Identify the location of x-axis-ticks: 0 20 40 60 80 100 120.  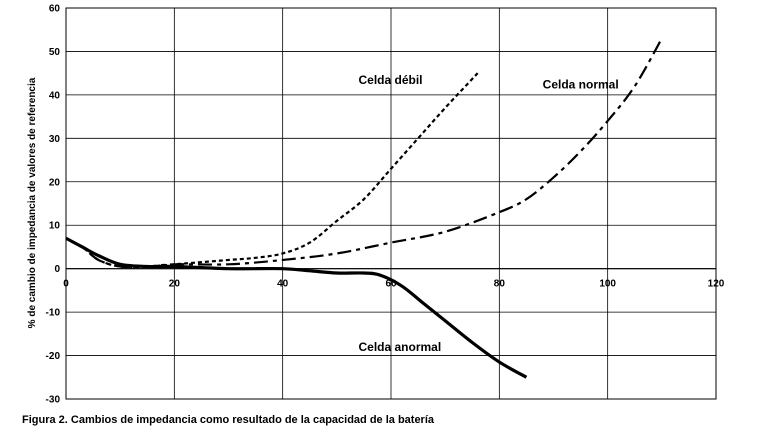
(394, 284).